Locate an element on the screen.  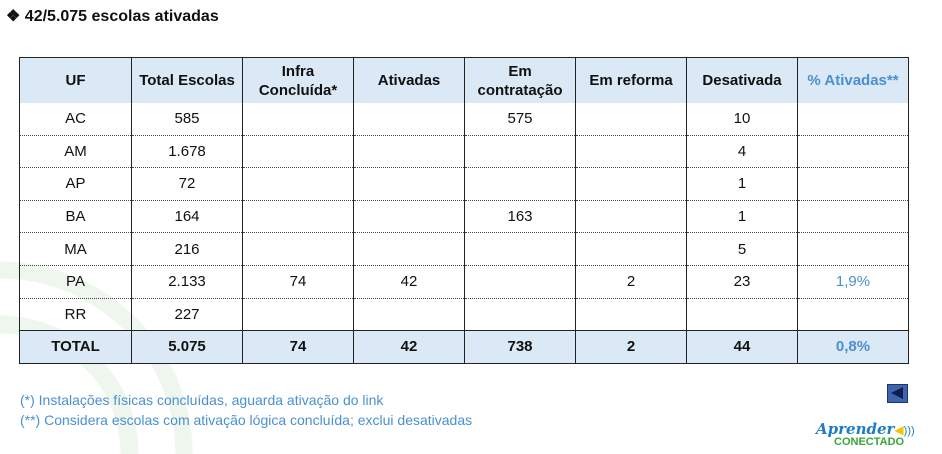
logo-text: CONECTADO is located at coordinates (869, 442).